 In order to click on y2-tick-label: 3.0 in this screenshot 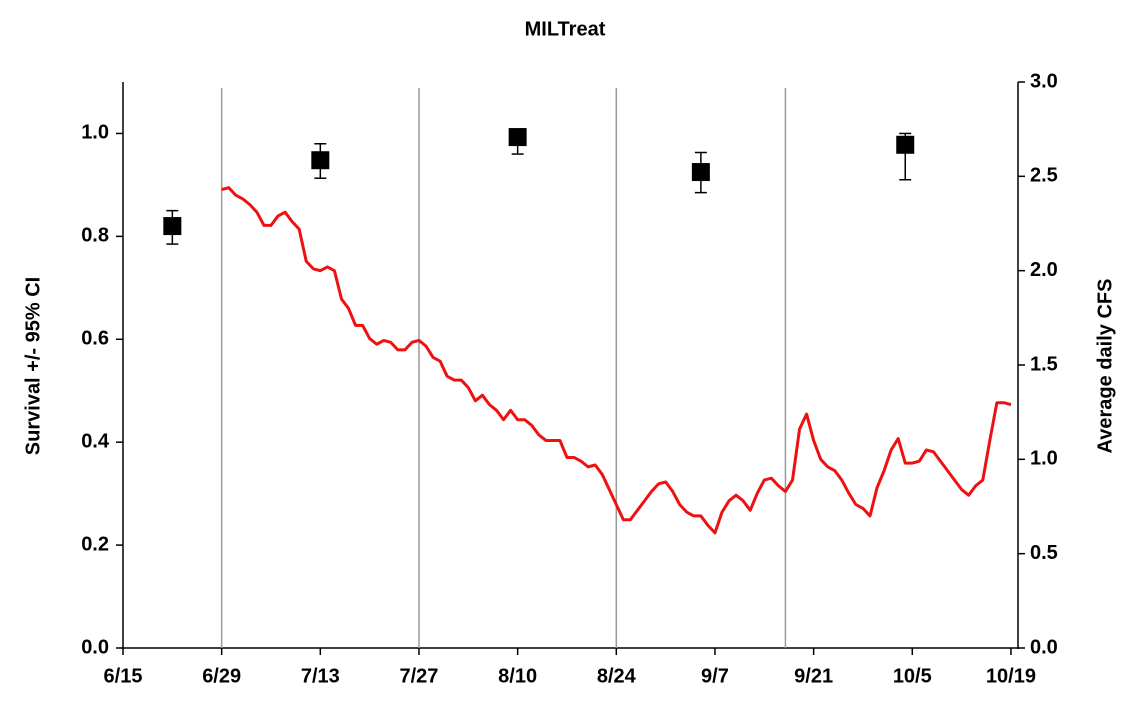, I will do `click(1044, 81)`.